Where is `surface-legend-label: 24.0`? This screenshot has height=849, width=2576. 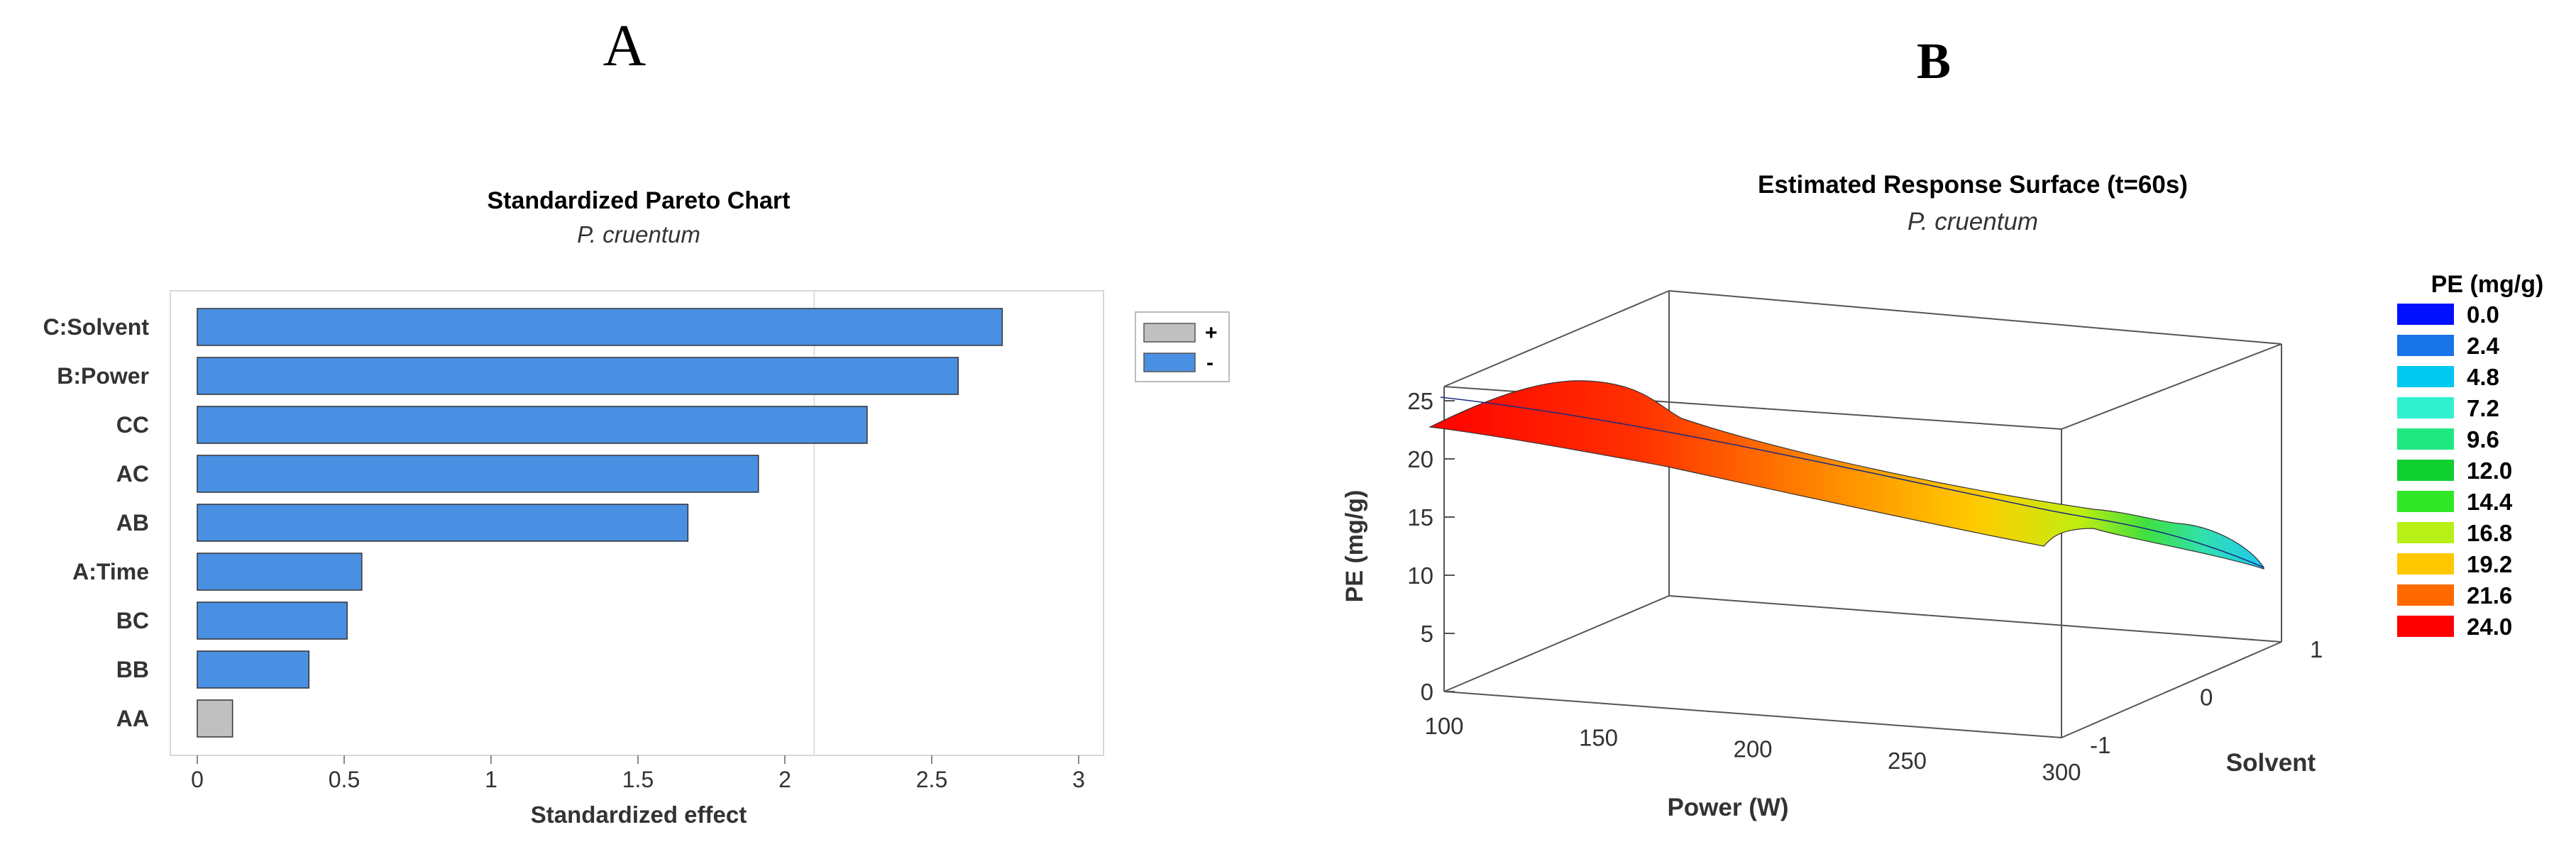 surface-legend-label: 24.0 is located at coordinates (2489, 627).